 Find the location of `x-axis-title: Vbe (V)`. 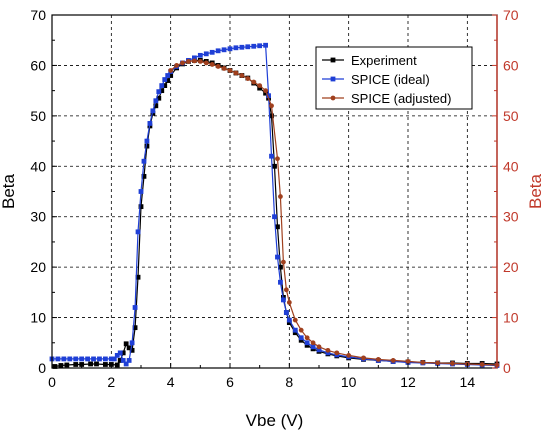

x-axis-title: Vbe (V) is located at coordinates (275, 420).